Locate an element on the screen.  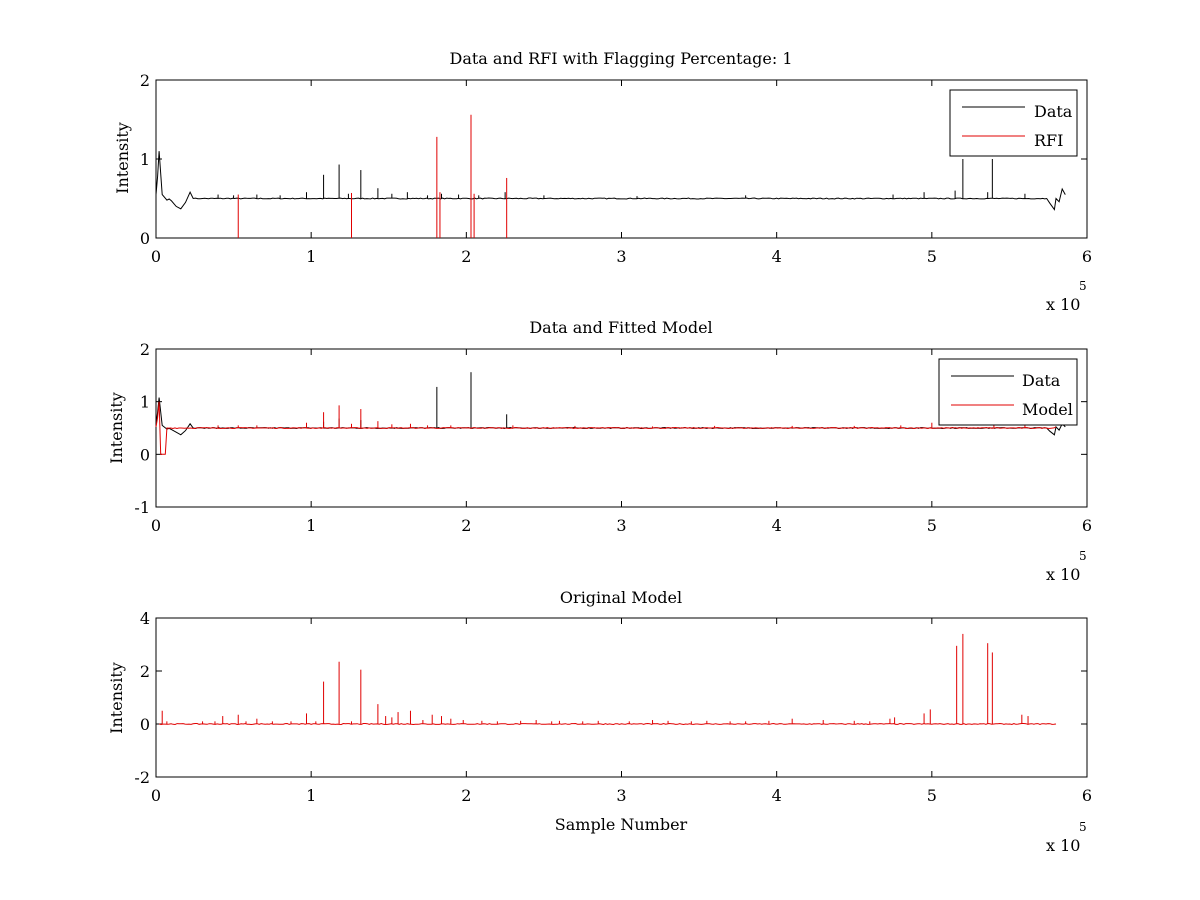
y-tick-label: 4 is located at coordinates (145, 618).